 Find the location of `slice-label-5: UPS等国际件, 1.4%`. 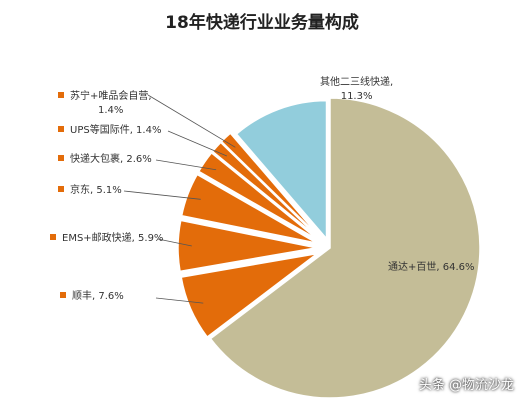

slice-label-5: UPS等国际件, 1.4% is located at coordinates (109, 131).